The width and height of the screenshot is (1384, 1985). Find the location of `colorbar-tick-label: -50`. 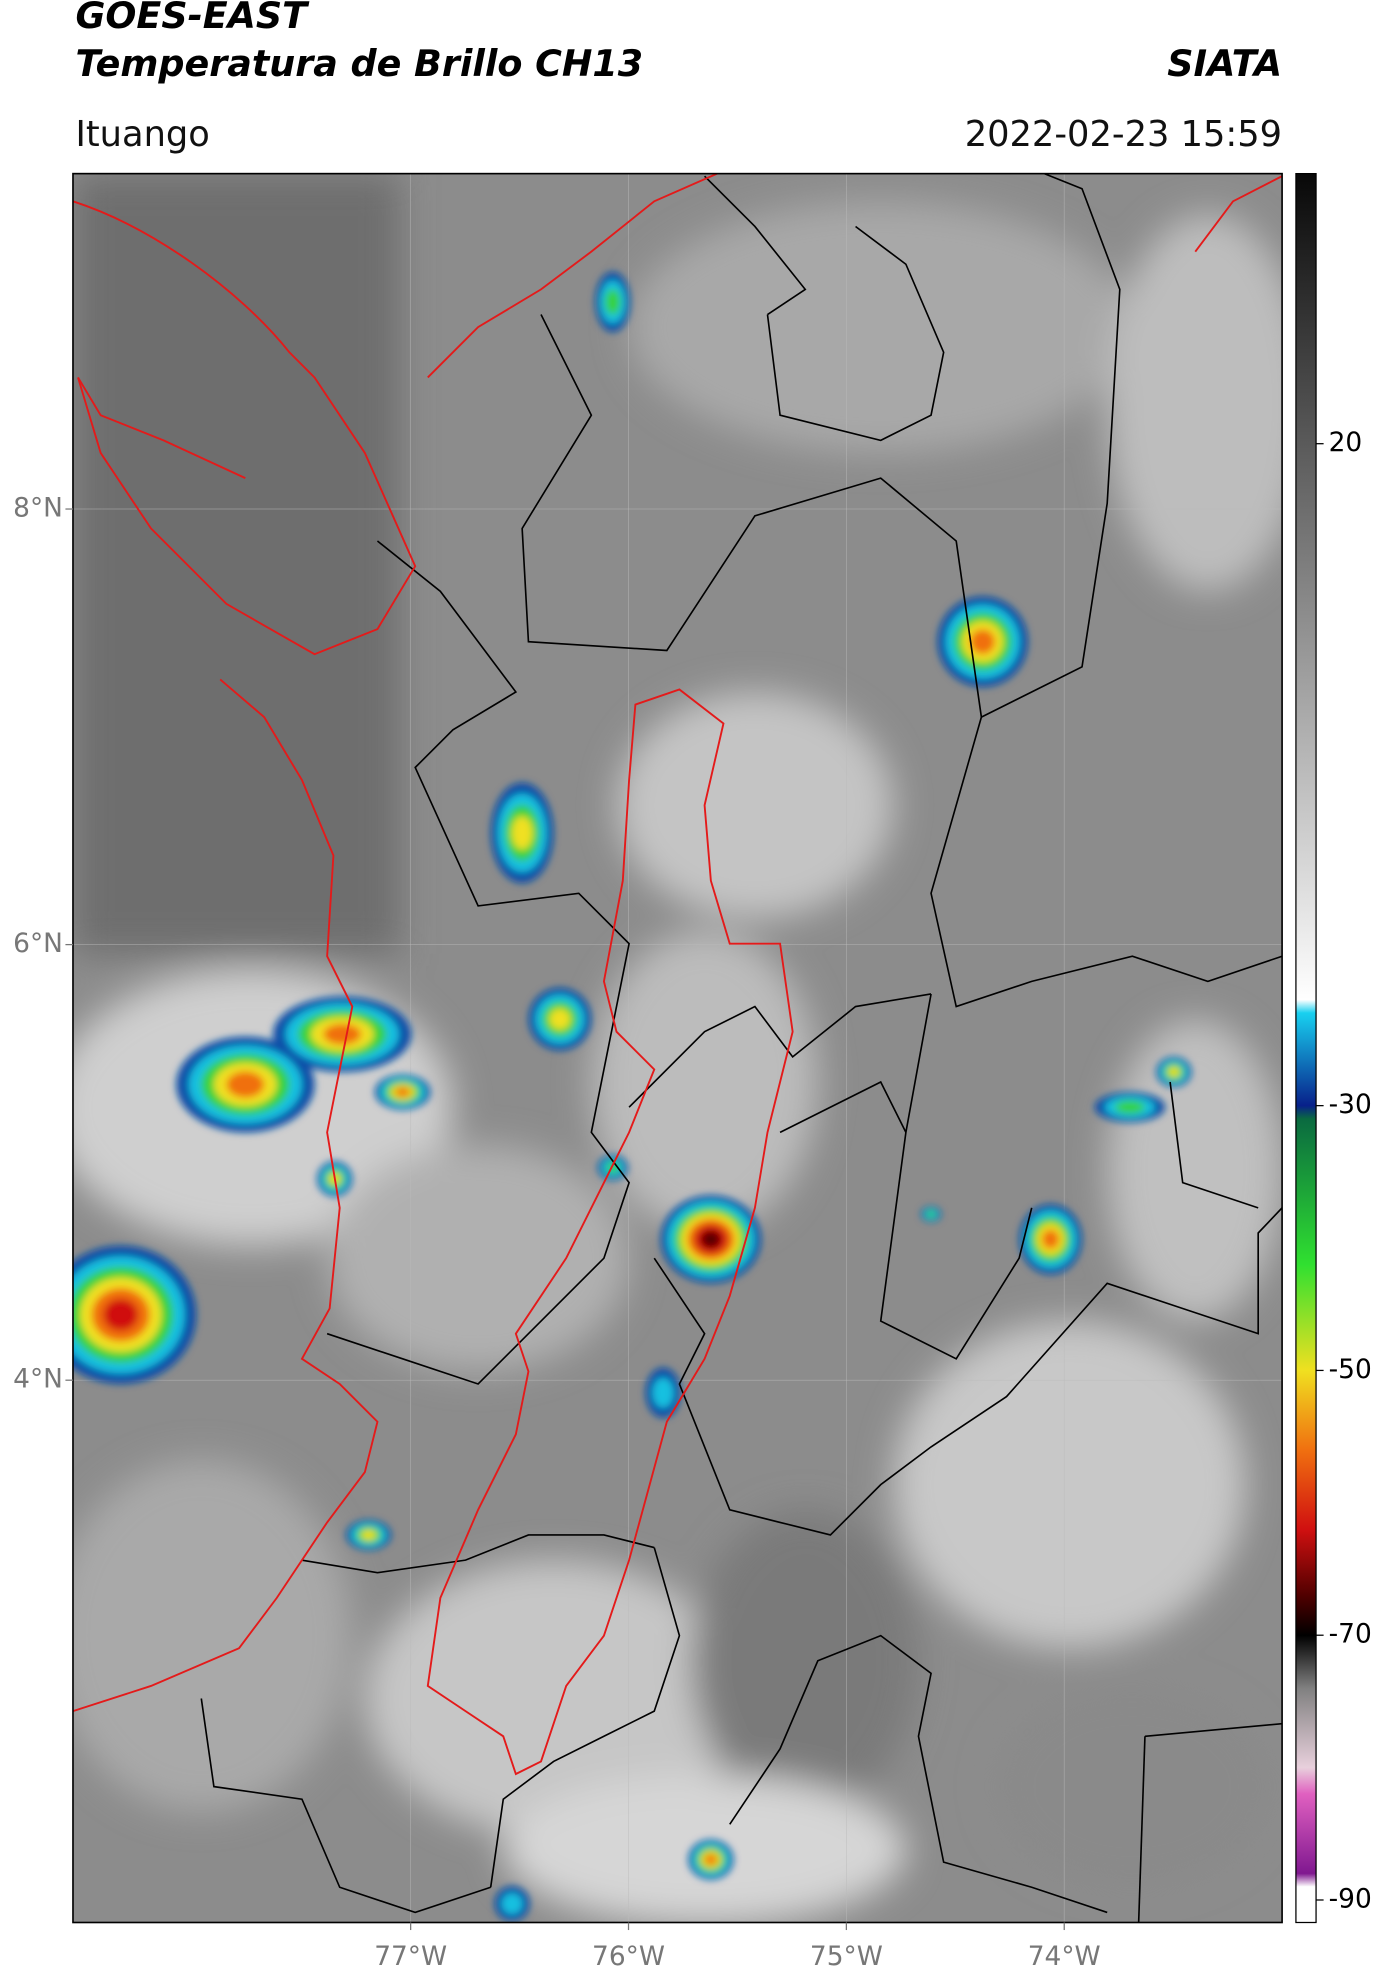

colorbar-tick-label: -50 is located at coordinates (1350, 1369).